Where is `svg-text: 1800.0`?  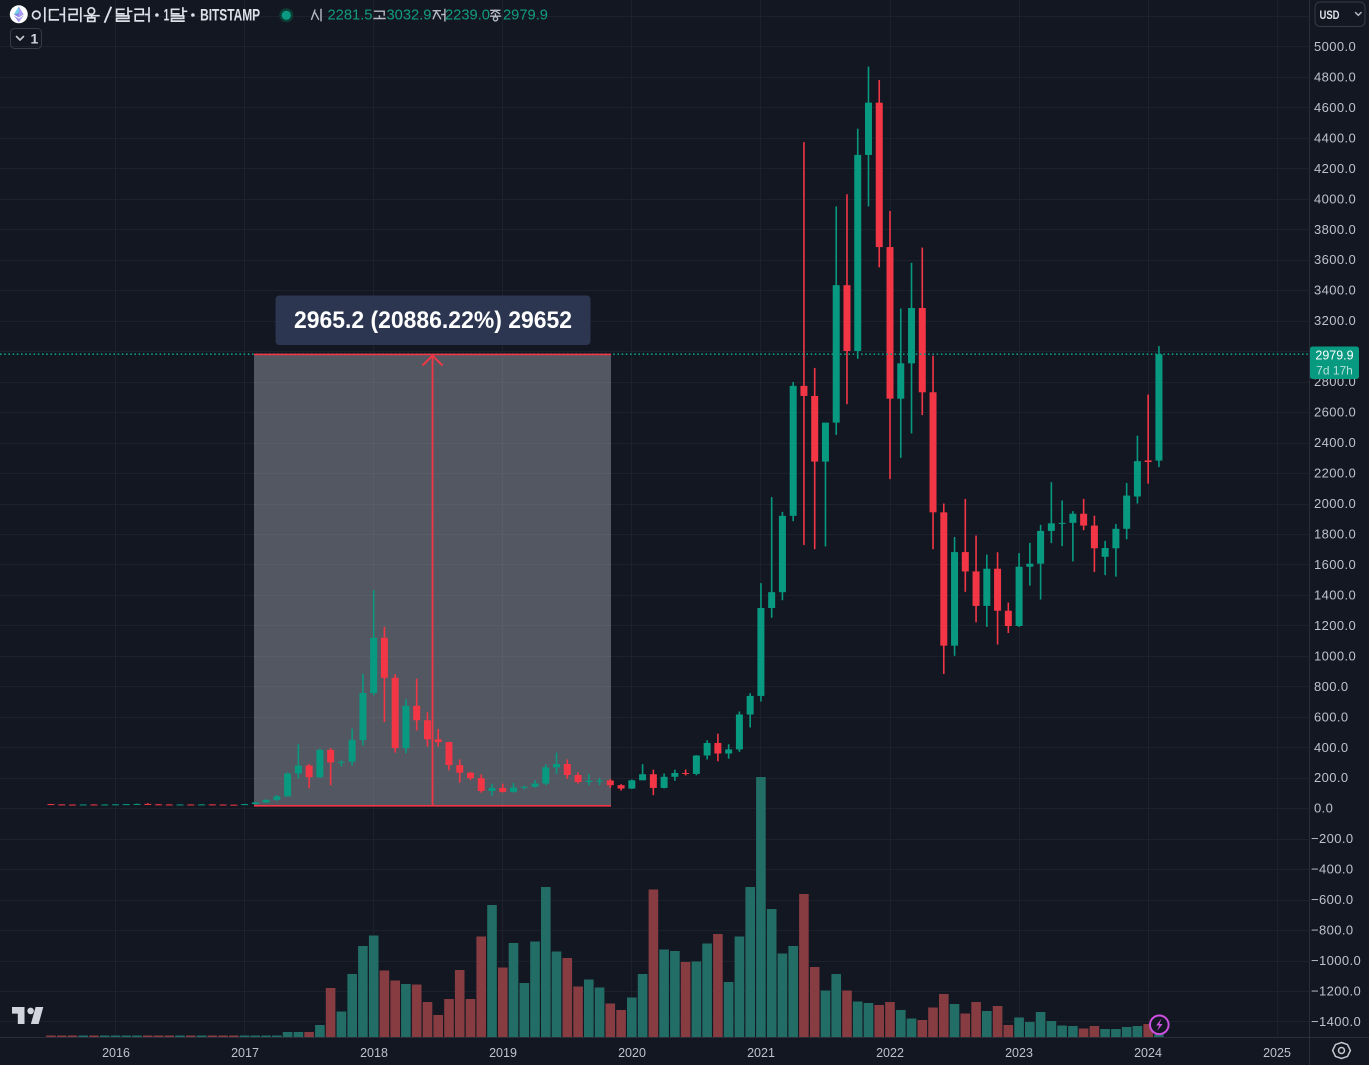
svg-text: 1800.0 is located at coordinates (1335, 534).